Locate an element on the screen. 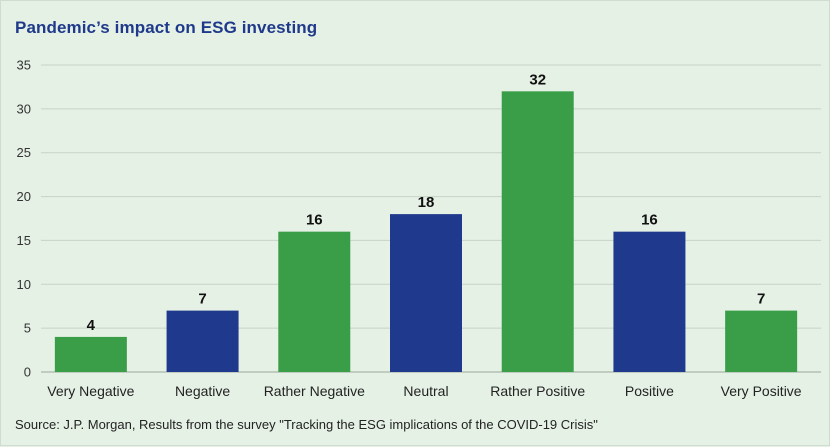 This screenshot has width=830, height=447. x-tick-label: Positive is located at coordinates (649, 391).